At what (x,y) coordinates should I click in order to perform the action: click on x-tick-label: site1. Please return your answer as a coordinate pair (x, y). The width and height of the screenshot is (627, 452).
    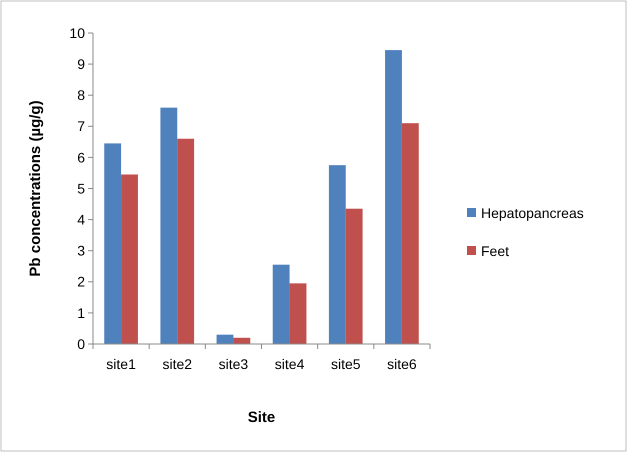
    Looking at the image, I should click on (121, 364).